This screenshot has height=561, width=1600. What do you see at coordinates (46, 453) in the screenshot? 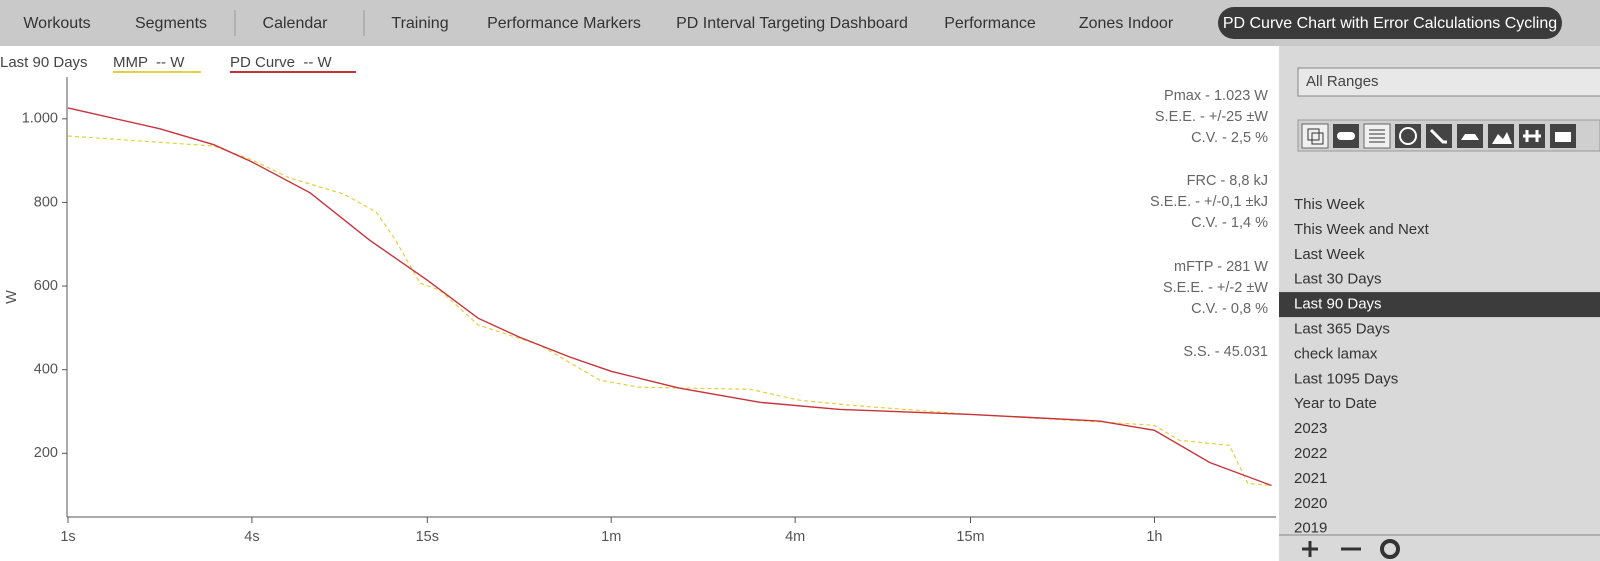
I see `y-tick-label: 200` at bounding box center [46, 453].